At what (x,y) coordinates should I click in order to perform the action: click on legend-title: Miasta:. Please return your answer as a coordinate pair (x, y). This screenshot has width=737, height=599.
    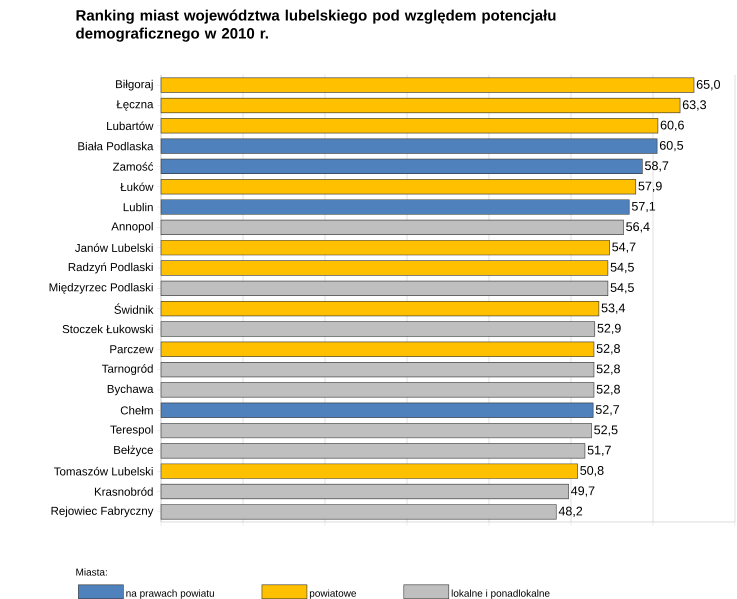
    Looking at the image, I should click on (91, 572).